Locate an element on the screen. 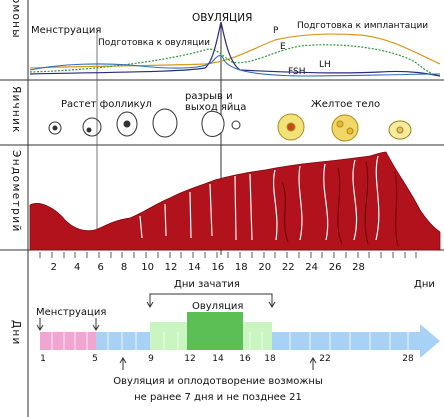 This screenshot has height=417, width=444. label-corpus-luteum: Желтое тело is located at coordinates (345, 104).